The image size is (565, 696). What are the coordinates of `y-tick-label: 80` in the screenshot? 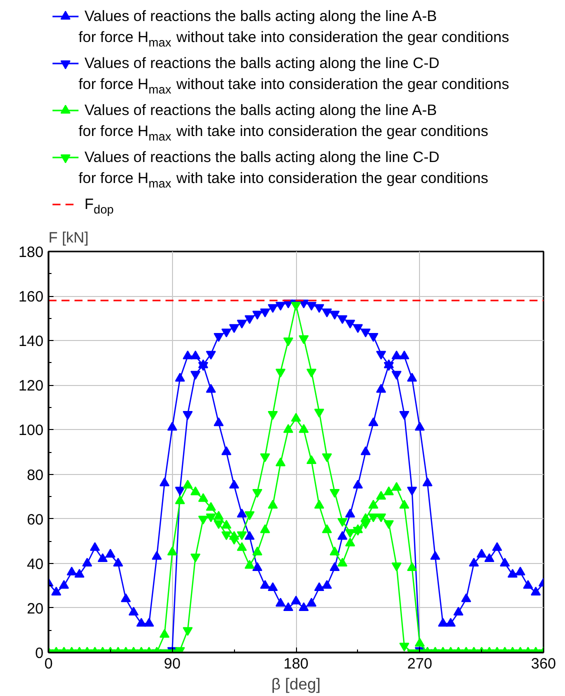 It's located at (35, 475).